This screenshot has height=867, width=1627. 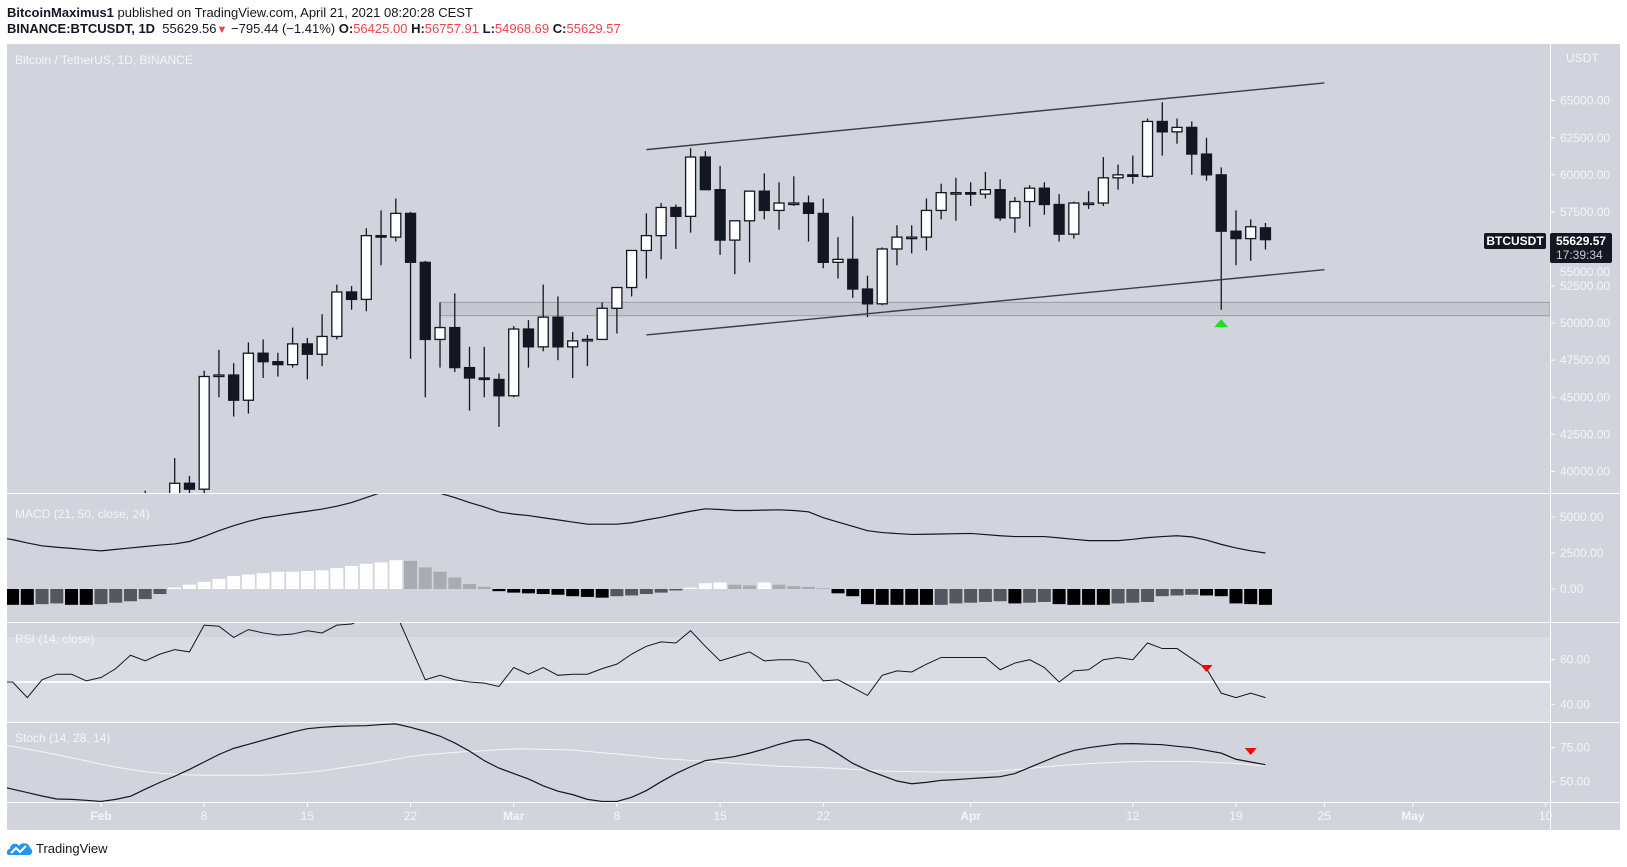 What do you see at coordinates (985, 302) in the screenshot?
I see `channel-lower-line` at bounding box center [985, 302].